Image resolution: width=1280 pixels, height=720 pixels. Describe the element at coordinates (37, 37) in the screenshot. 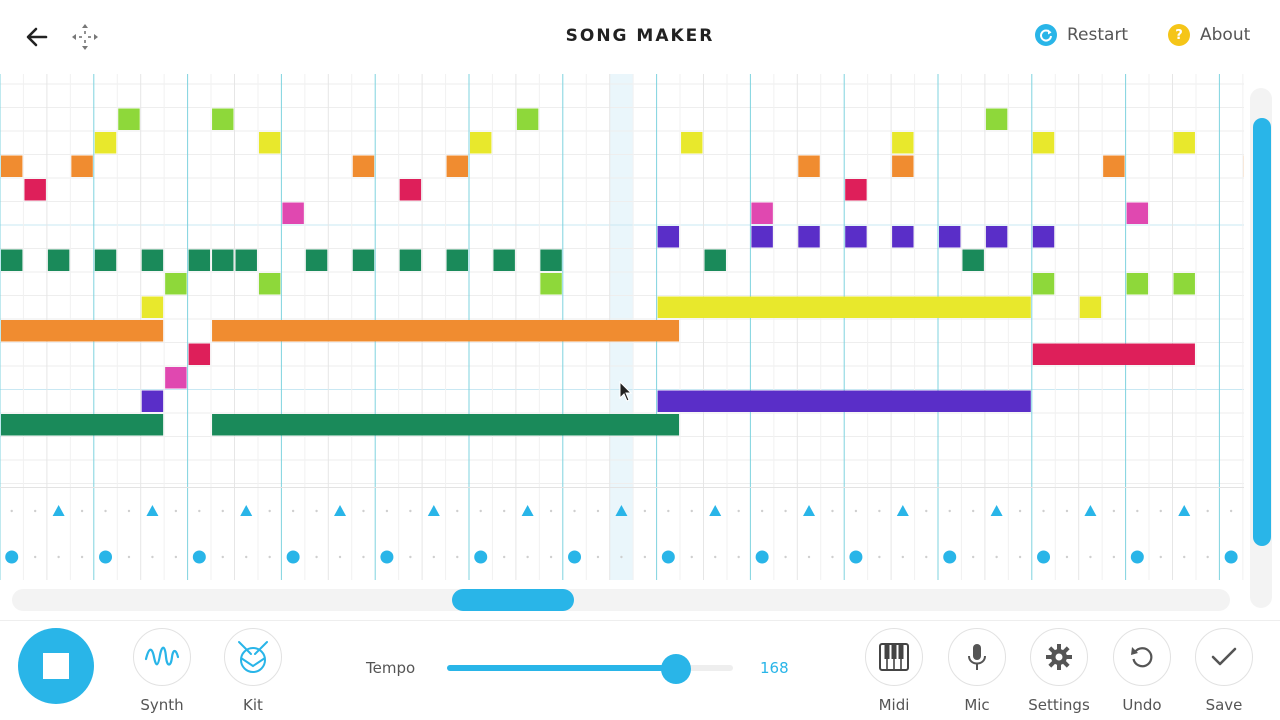

I see `back-button` at that location.